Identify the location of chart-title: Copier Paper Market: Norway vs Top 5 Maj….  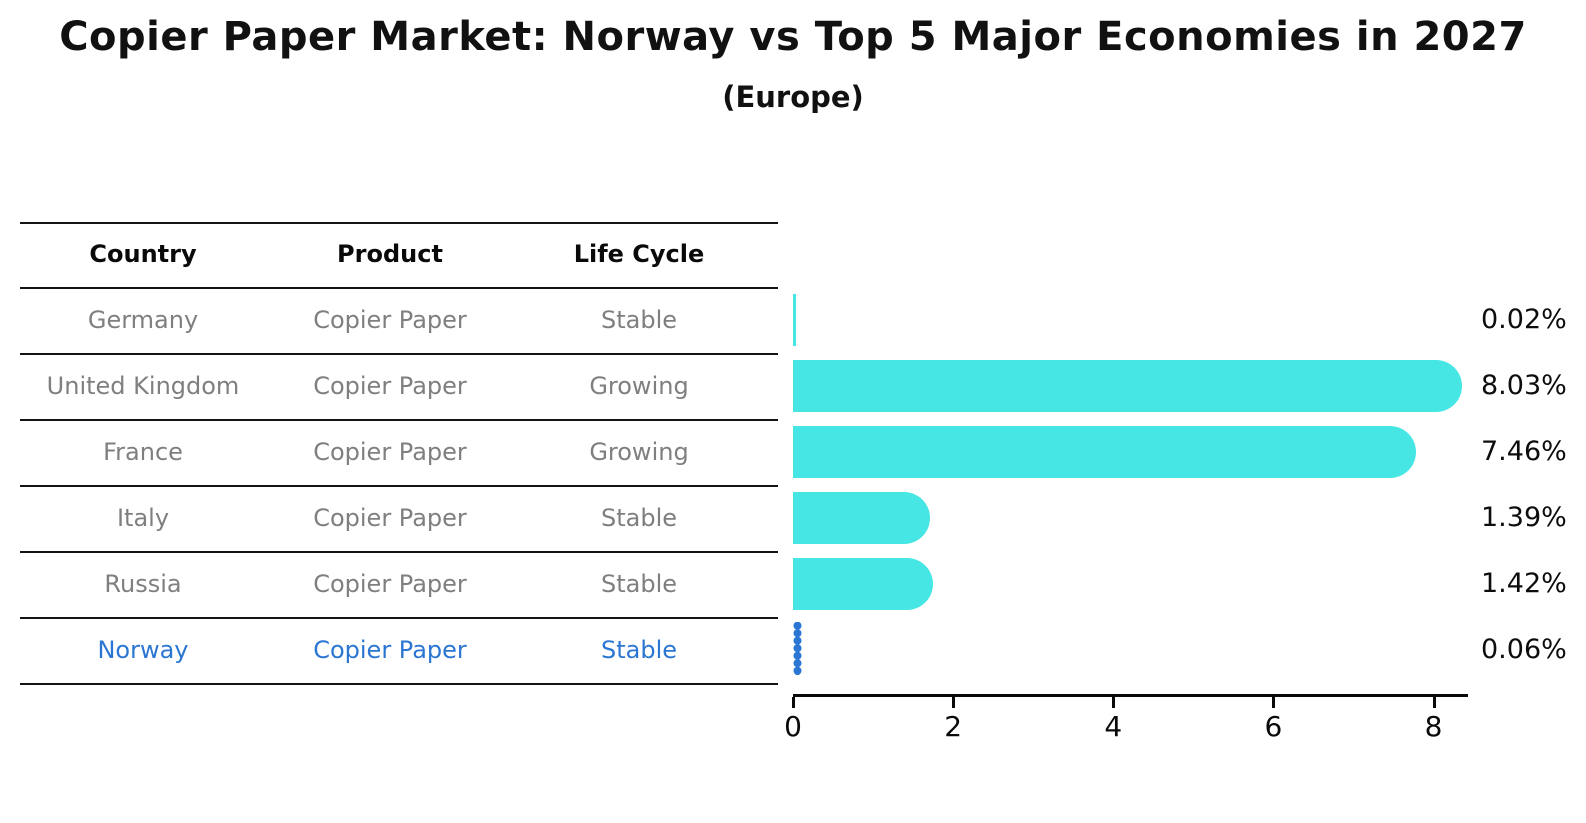
(793, 37).